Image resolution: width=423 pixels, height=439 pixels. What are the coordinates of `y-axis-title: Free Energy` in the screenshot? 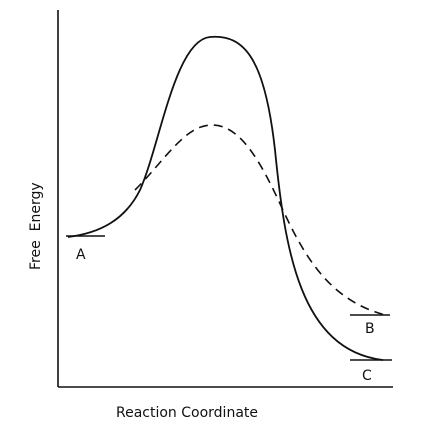 It's located at (36, 226).